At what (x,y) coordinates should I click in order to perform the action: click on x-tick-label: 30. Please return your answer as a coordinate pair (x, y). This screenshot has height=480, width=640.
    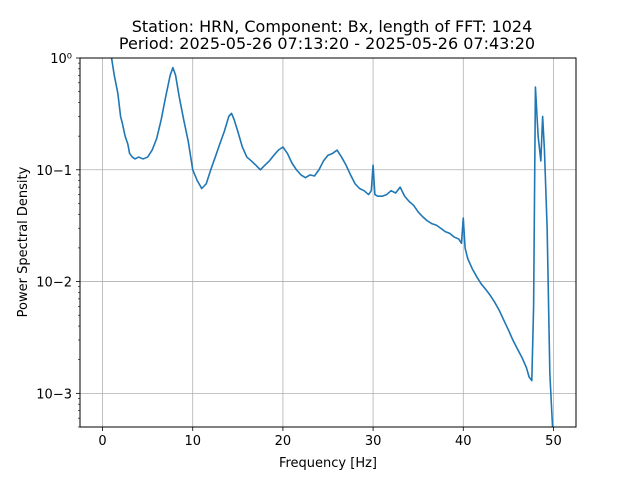
    Looking at the image, I should click on (373, 441).